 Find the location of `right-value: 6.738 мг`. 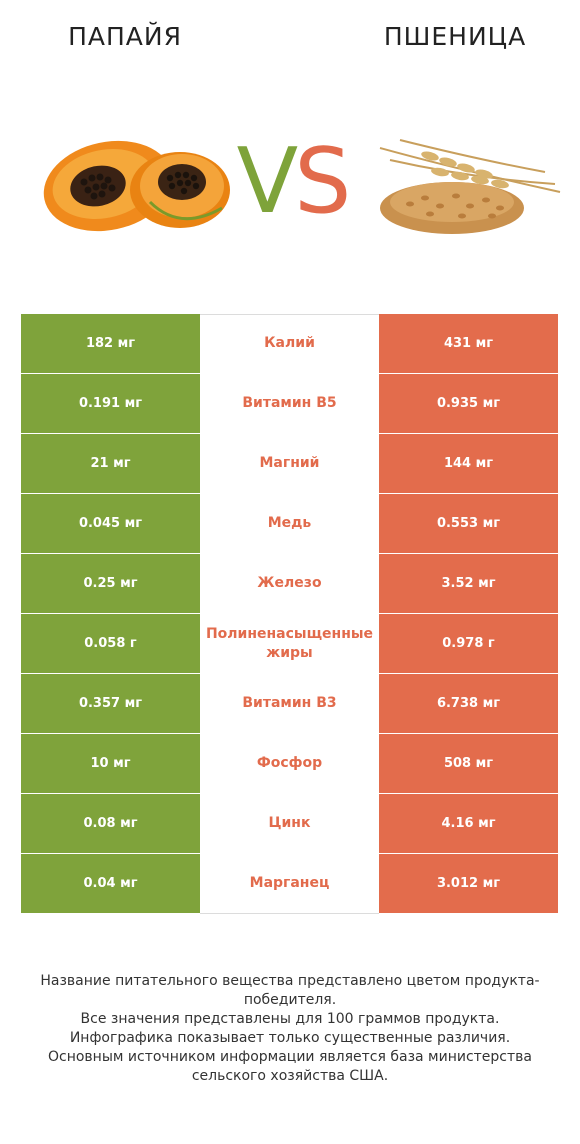

right-value: 6.738 мг is located at coordinates (468, 703).